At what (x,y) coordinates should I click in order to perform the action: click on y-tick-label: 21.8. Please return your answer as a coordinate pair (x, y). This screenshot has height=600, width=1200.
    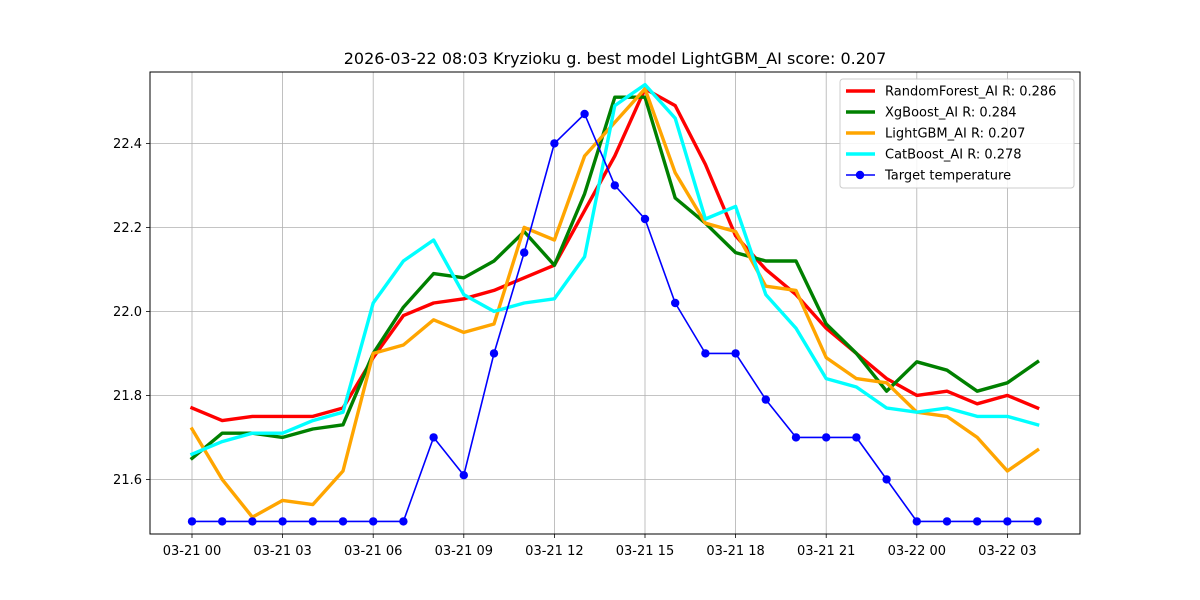
    Looking at the image, I should click on (127, 396).